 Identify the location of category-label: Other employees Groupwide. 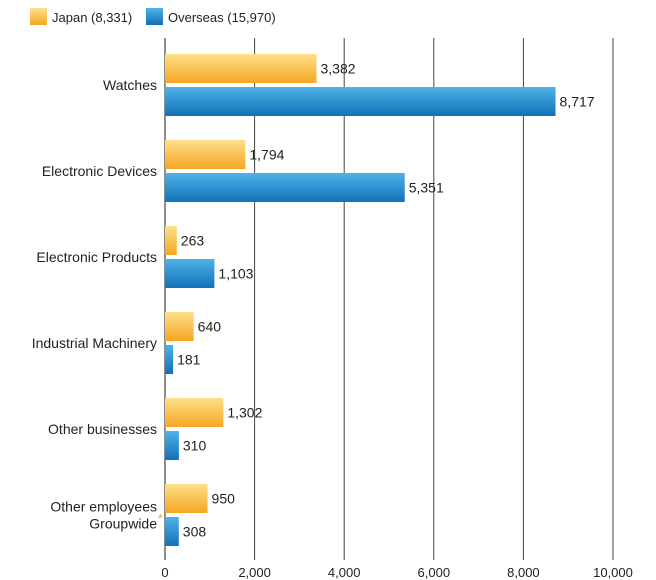
(103, 515).